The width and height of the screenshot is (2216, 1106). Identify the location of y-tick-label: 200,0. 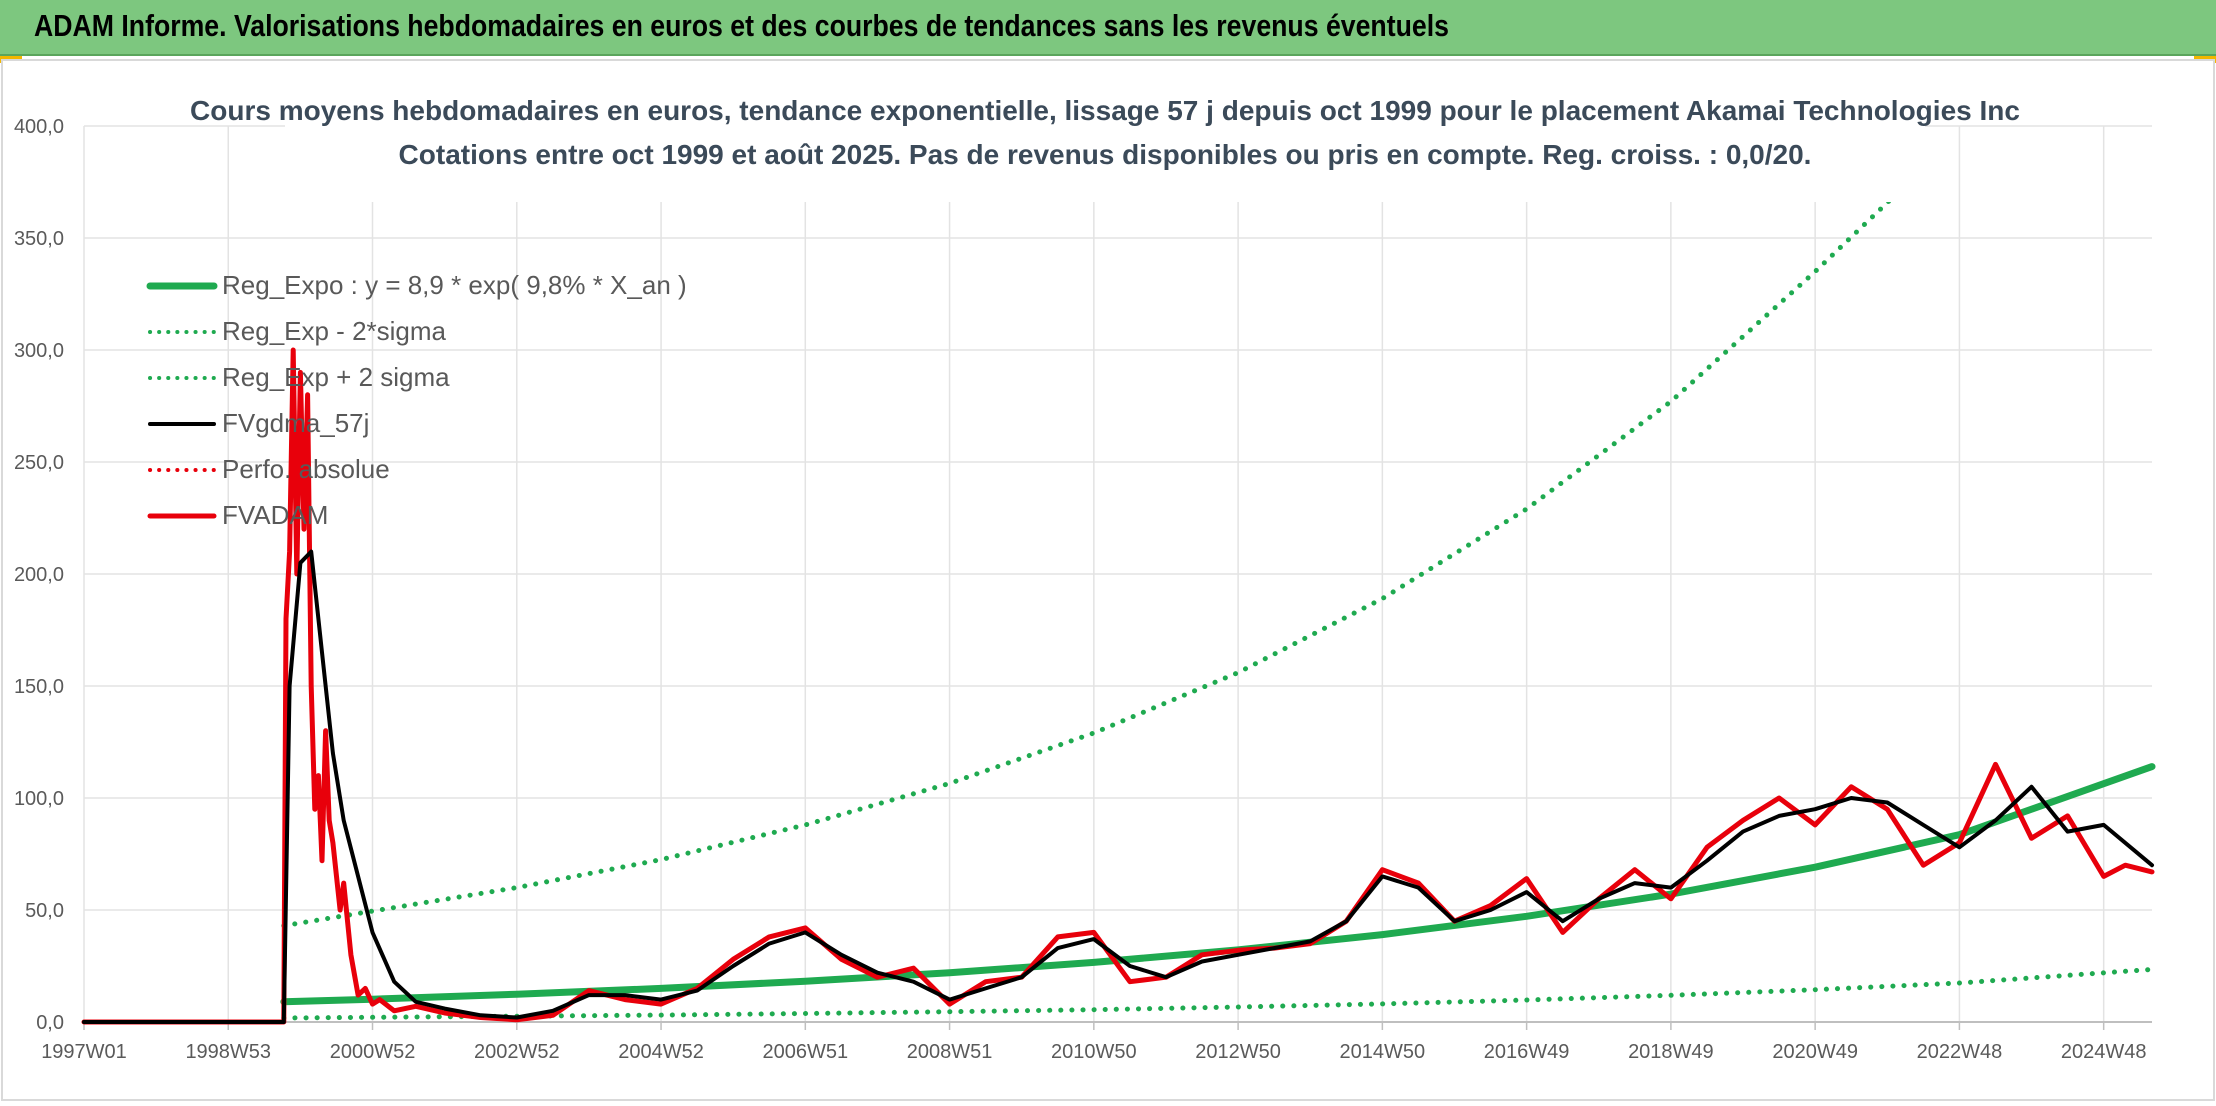
(39, 575).